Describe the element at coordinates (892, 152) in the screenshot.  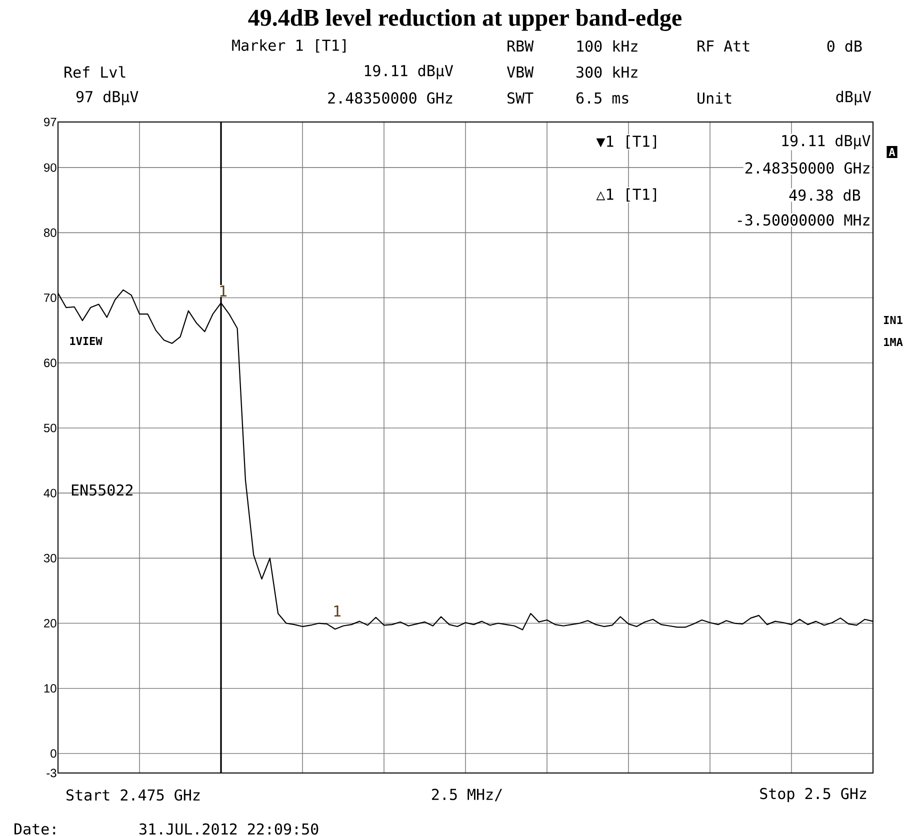
I see `text: A` at that location.